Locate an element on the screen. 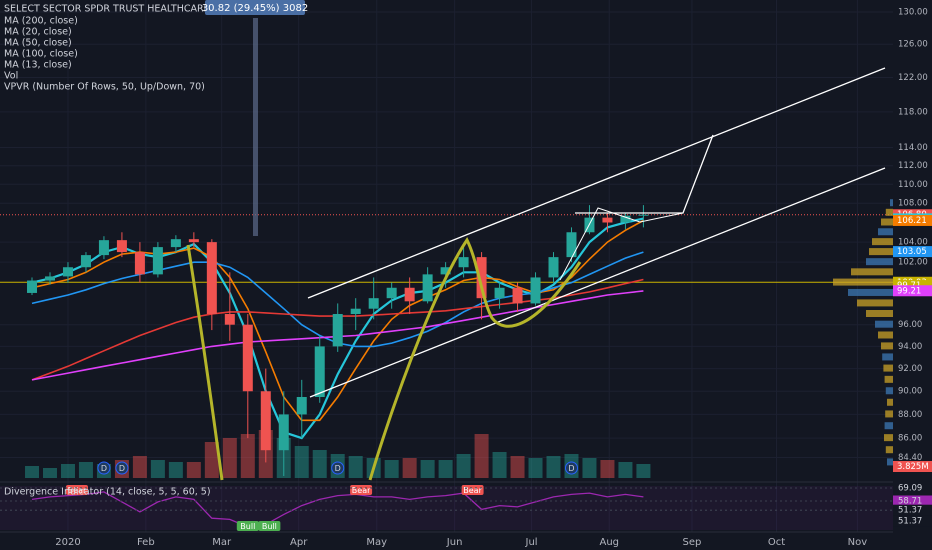 The width and height of the screenshot is (932, 550). y-tick-label: 90.00 is located at coordinates (910, 392).